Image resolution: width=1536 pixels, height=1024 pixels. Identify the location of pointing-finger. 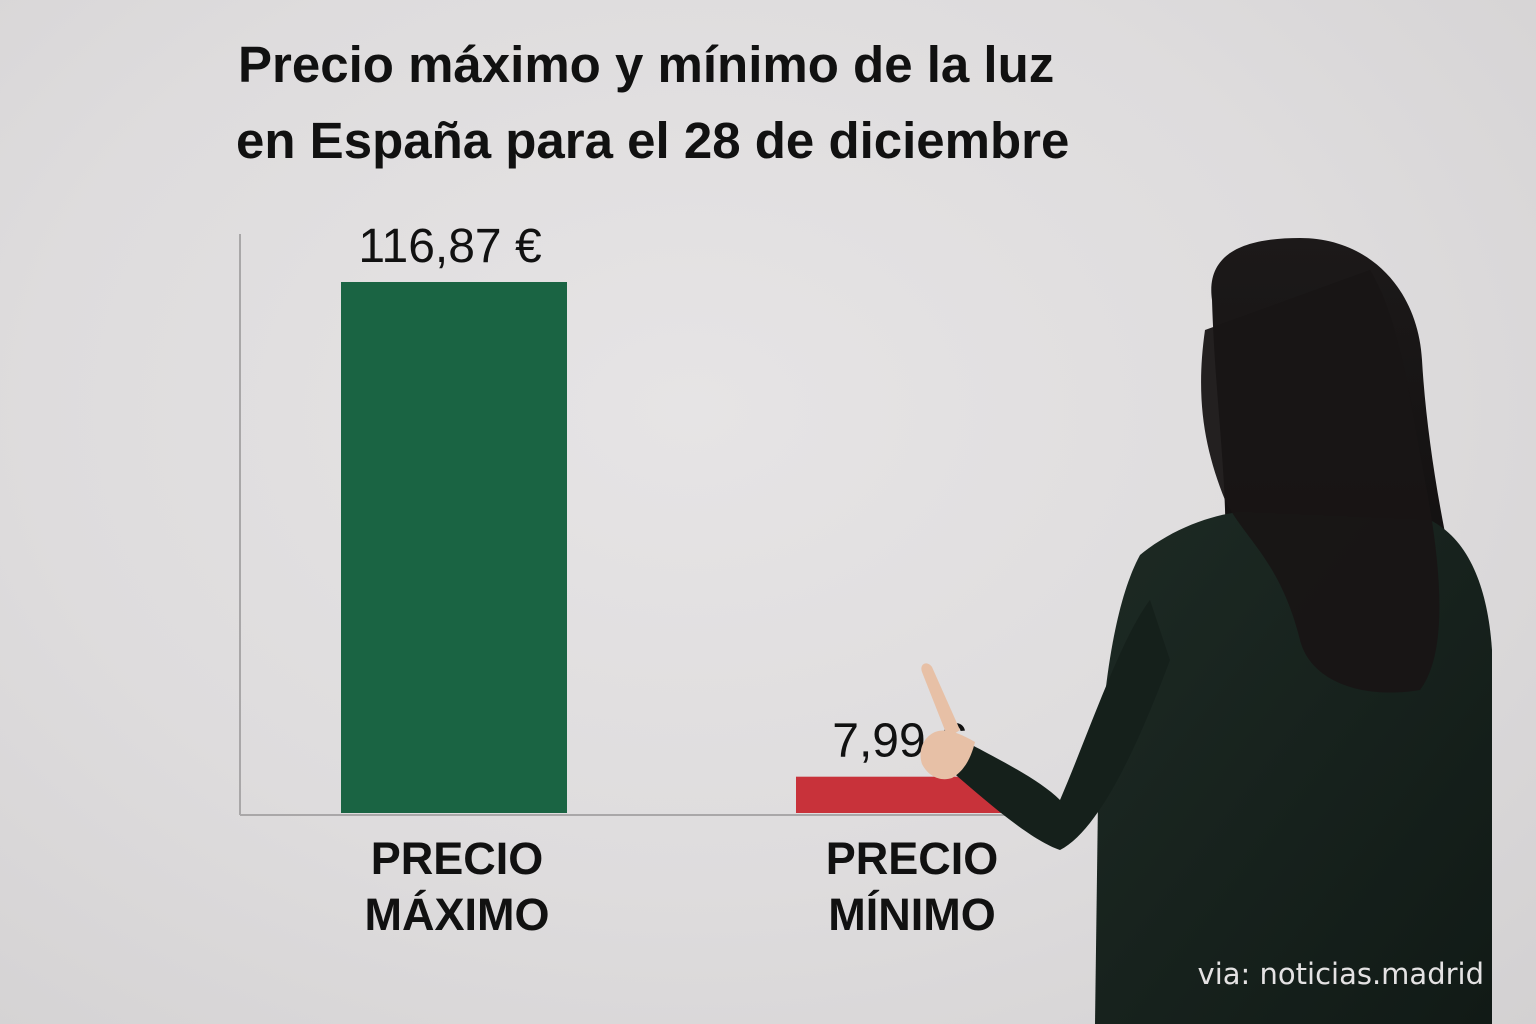
(940, 700).